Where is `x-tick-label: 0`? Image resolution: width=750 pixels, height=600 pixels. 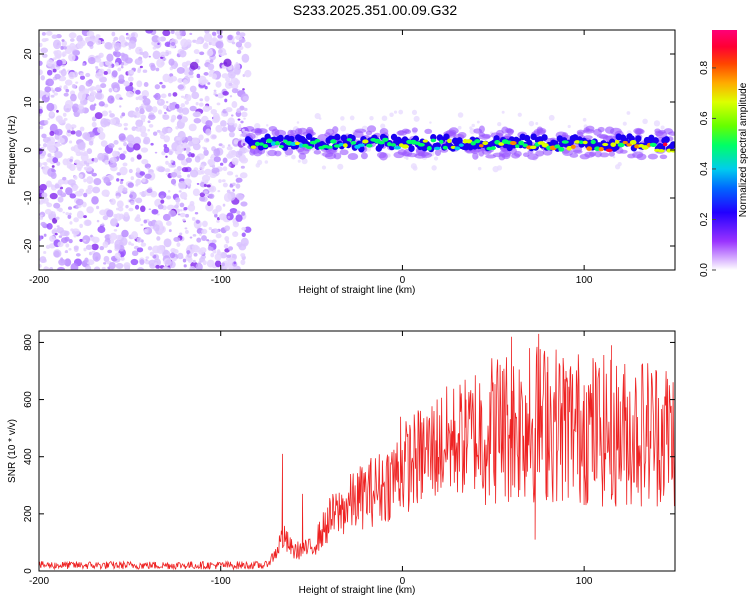 x-tick-label: 0 is located at coordinates (403, 581).